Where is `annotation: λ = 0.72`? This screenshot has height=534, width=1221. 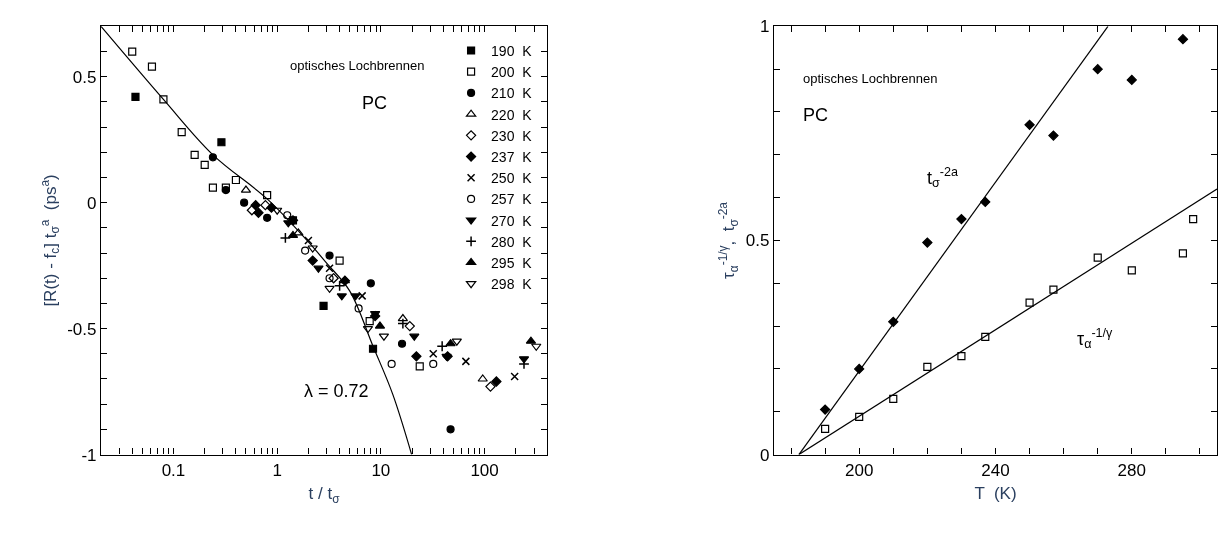 annotation: λ = 0.72 is located at coordinates (336, 391).